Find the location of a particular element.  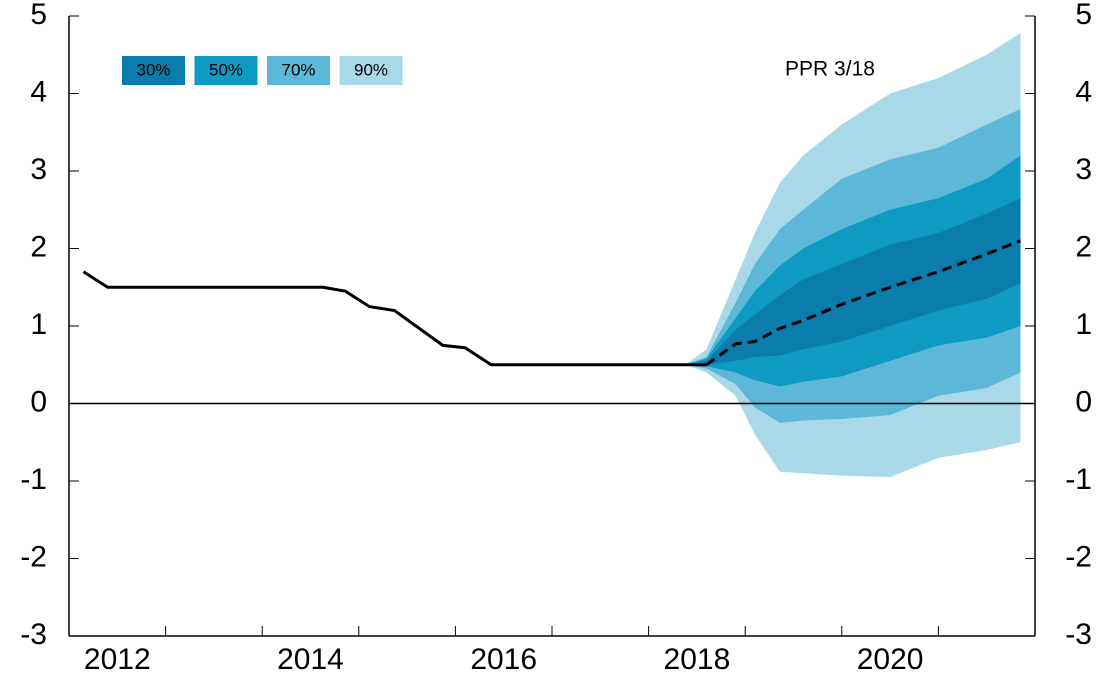

legend-label: 50% is located at coordinates (226, 69).